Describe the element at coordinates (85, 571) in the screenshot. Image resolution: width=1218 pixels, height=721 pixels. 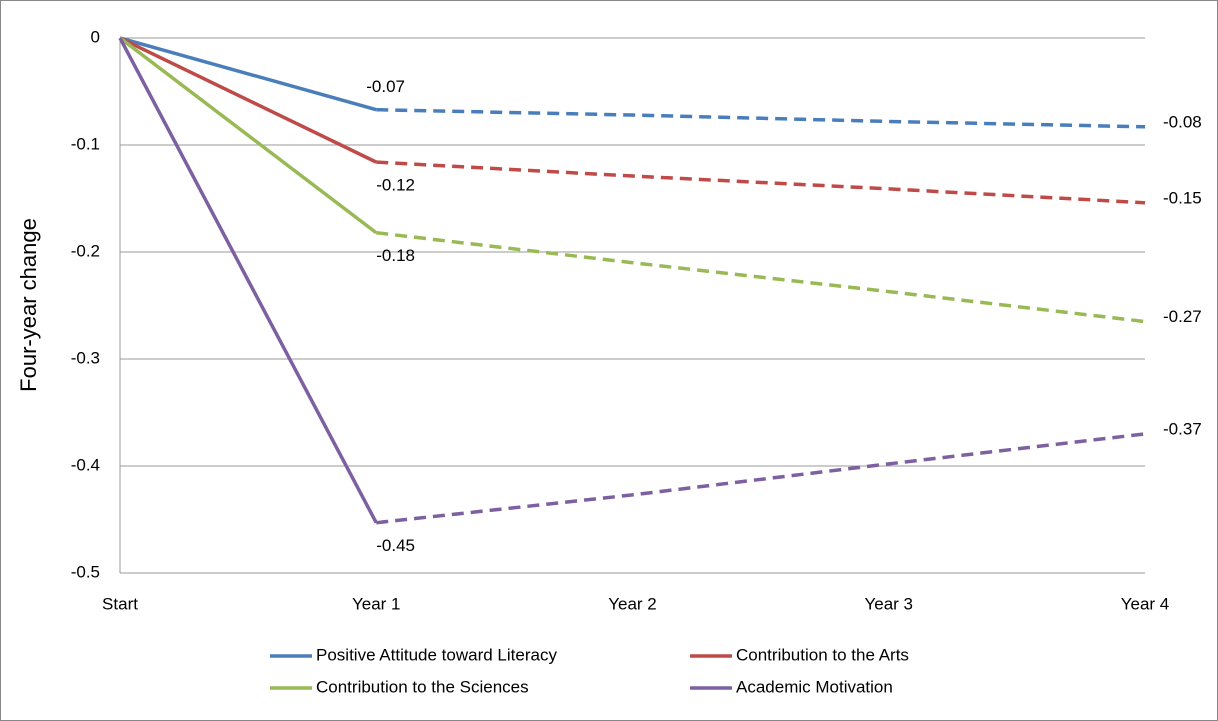
I see `y-tick-label: -0.5` at that location.